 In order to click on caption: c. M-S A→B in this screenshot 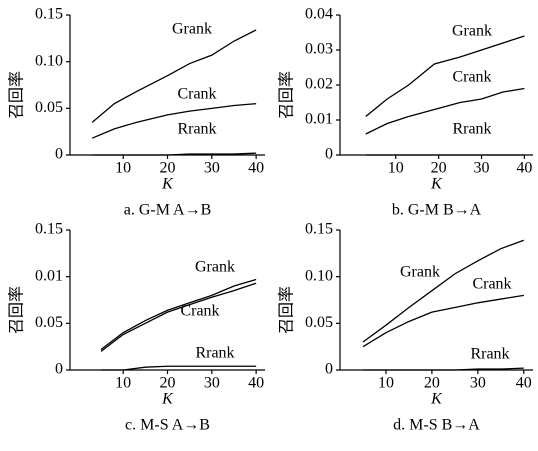, I will do `click(167, 425)`.